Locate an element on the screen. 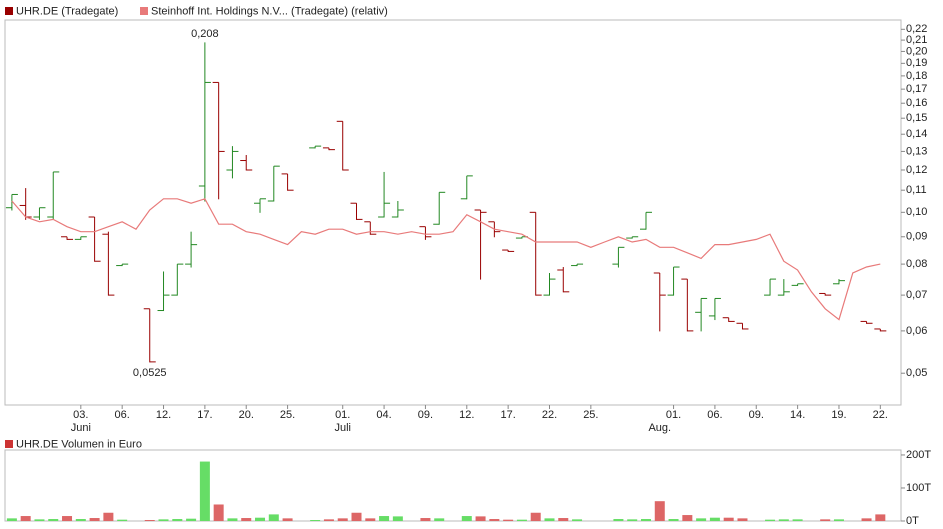 The image size is (943, 529). y-tick-label: 0,08 is located at coordinates (916, 264).